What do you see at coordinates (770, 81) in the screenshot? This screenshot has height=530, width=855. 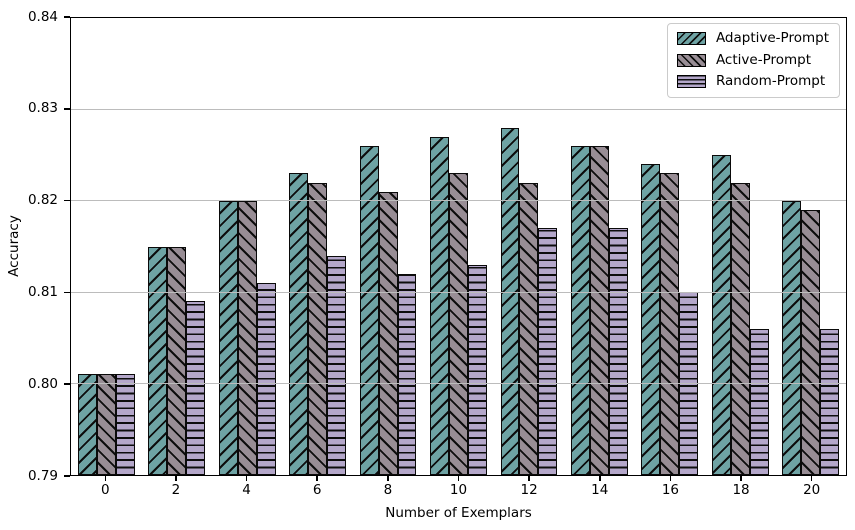 I see `legend-label: Random-Prompt` at bounding box center [770, 81].